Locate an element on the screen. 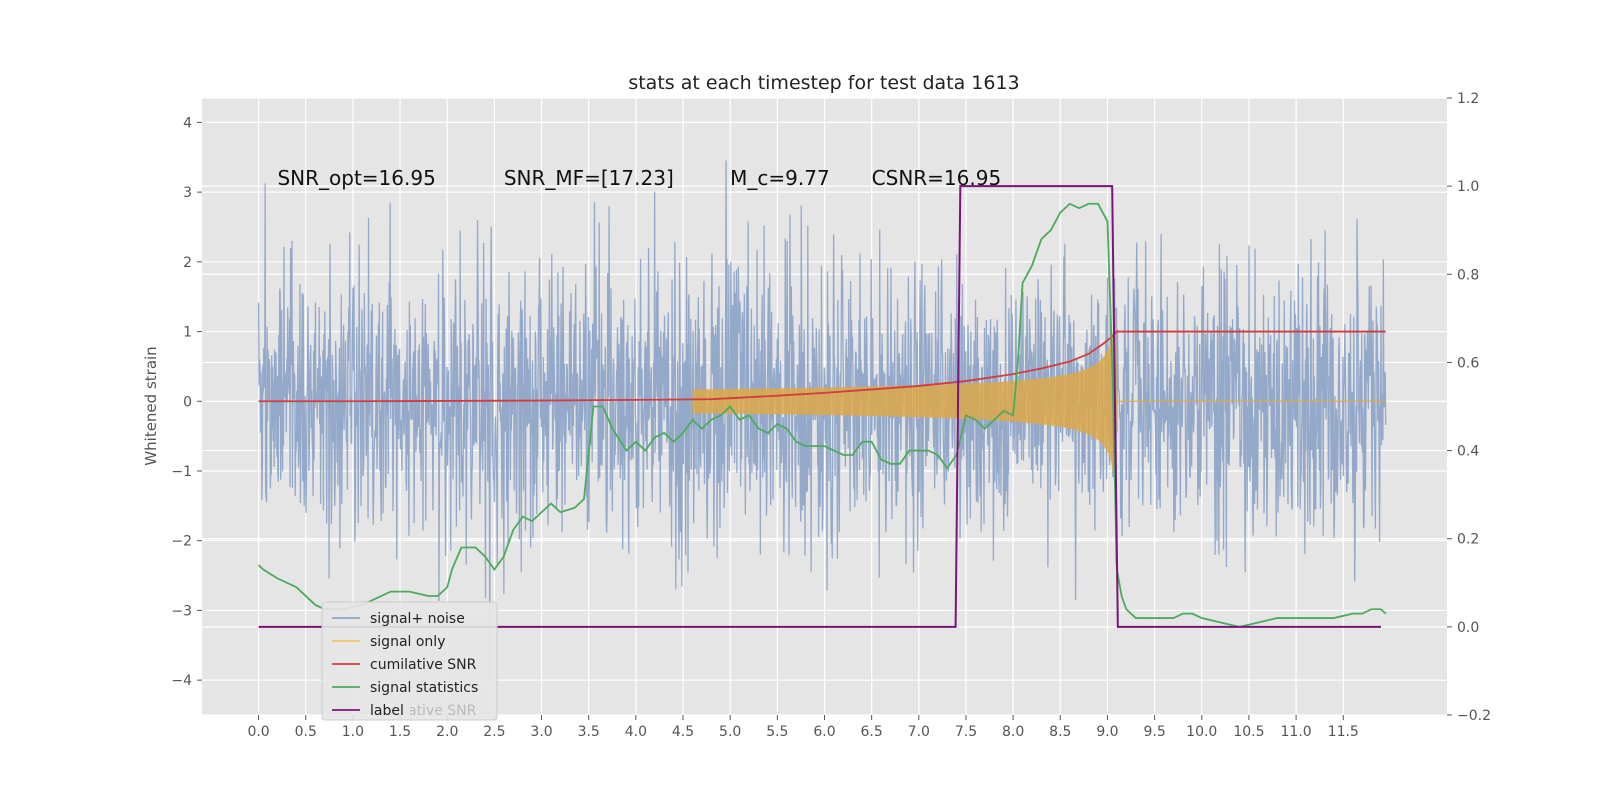 This screenshot has width=1600, height=800. x-tick-label: 2.5 is located at coordinates (494, 732).